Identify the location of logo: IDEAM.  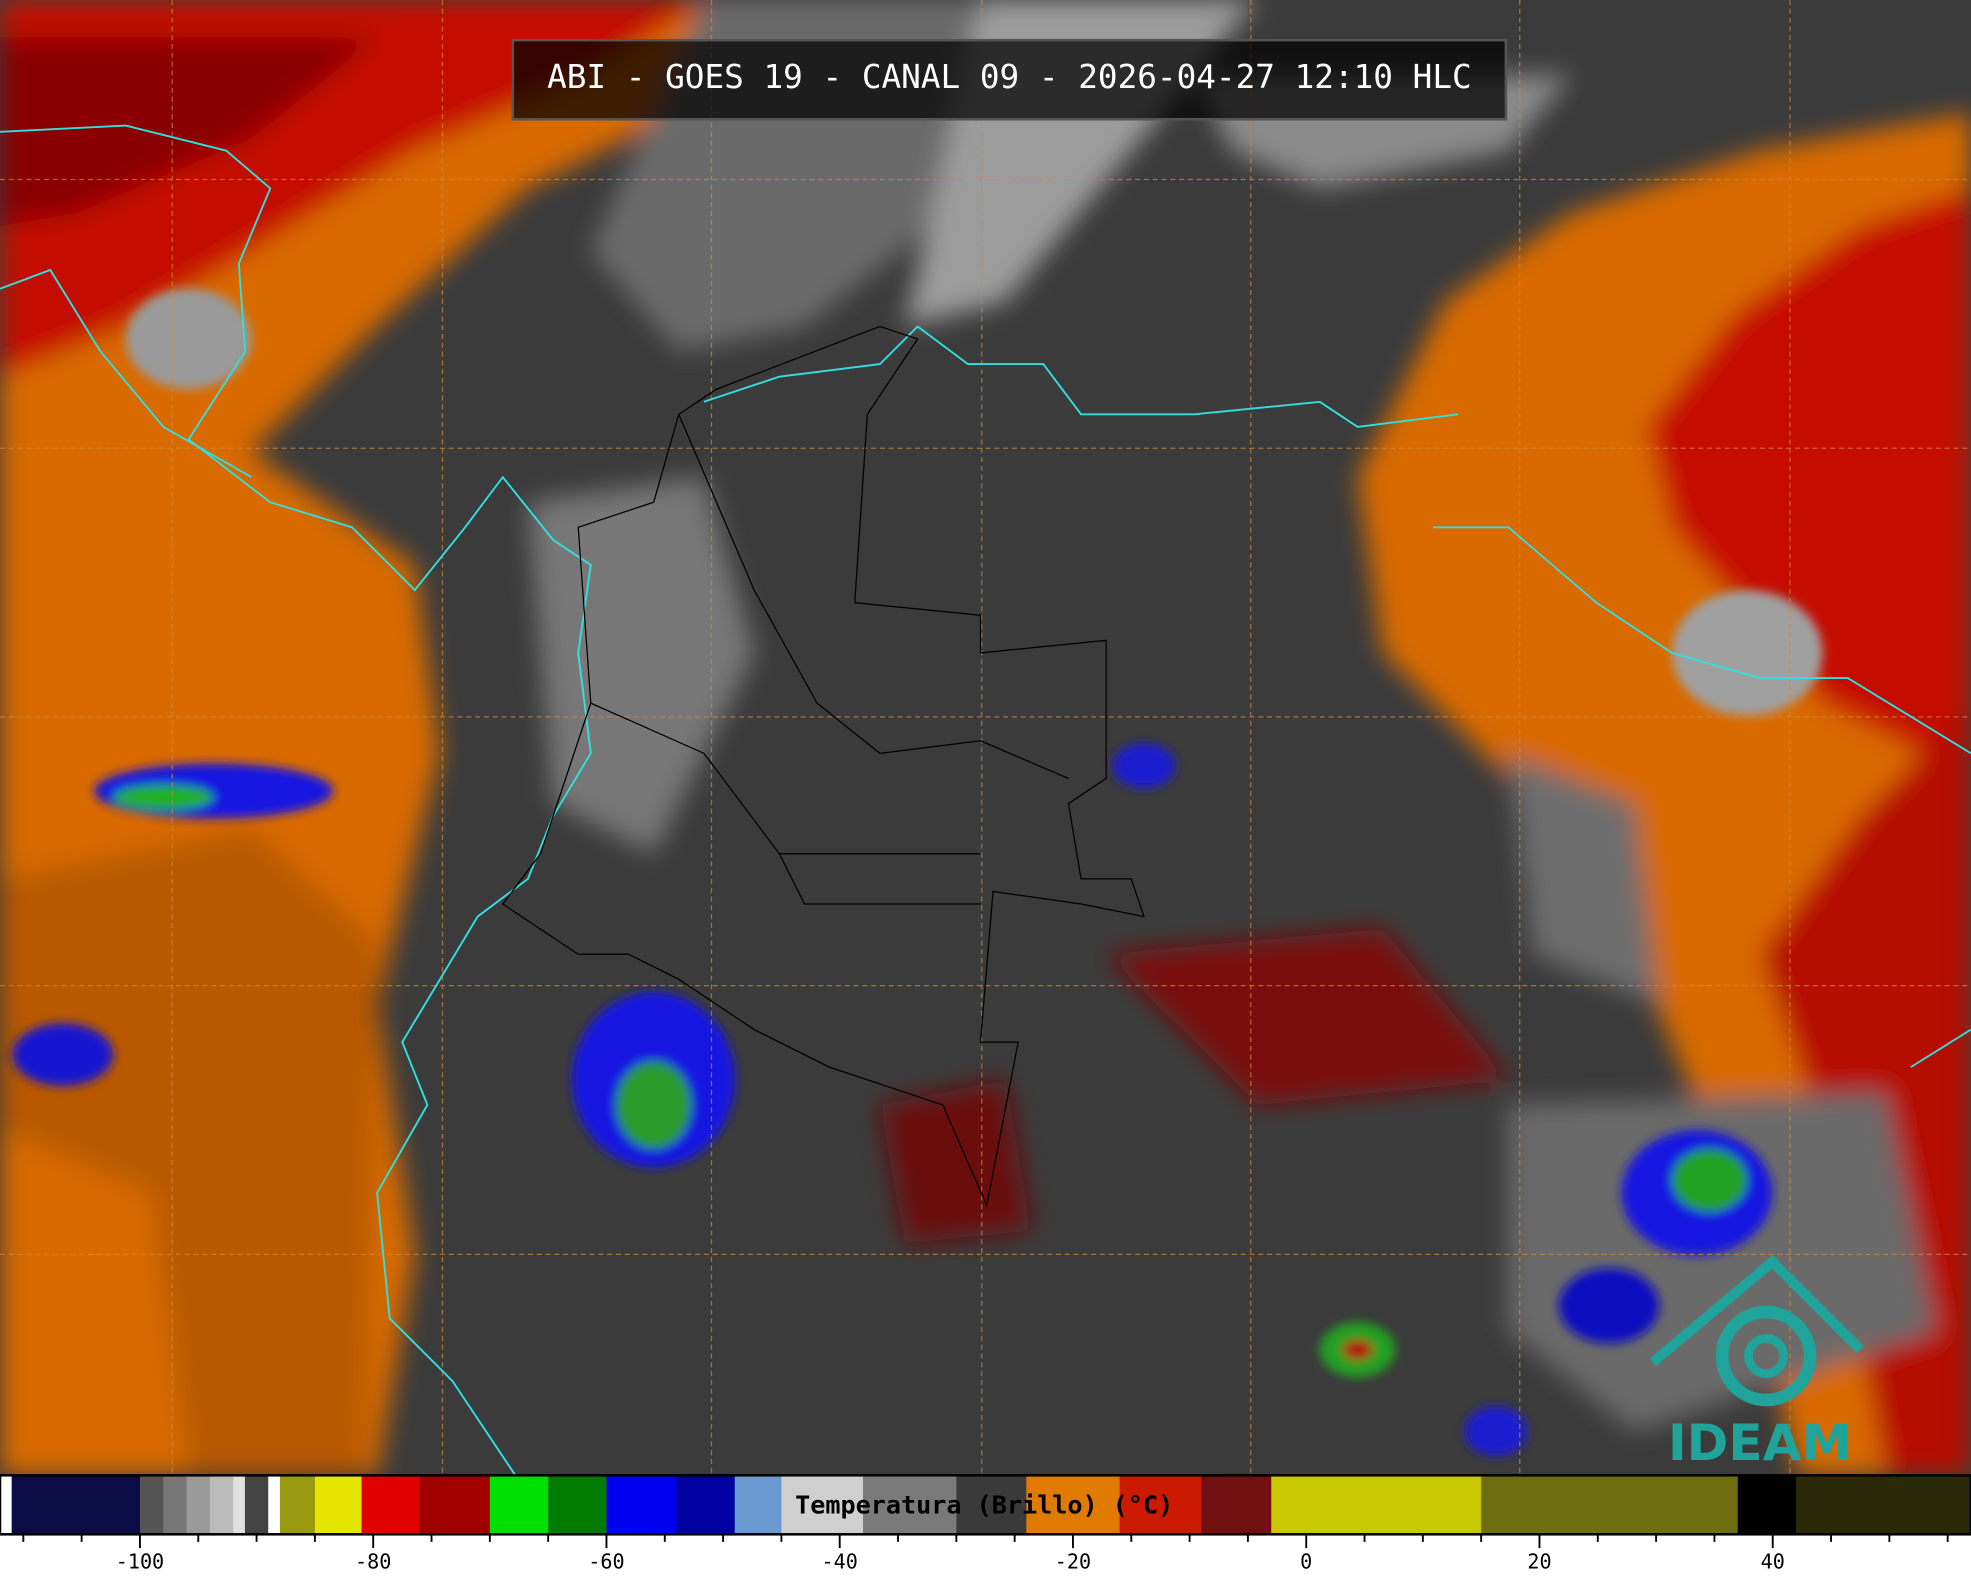
(1756, 1363).